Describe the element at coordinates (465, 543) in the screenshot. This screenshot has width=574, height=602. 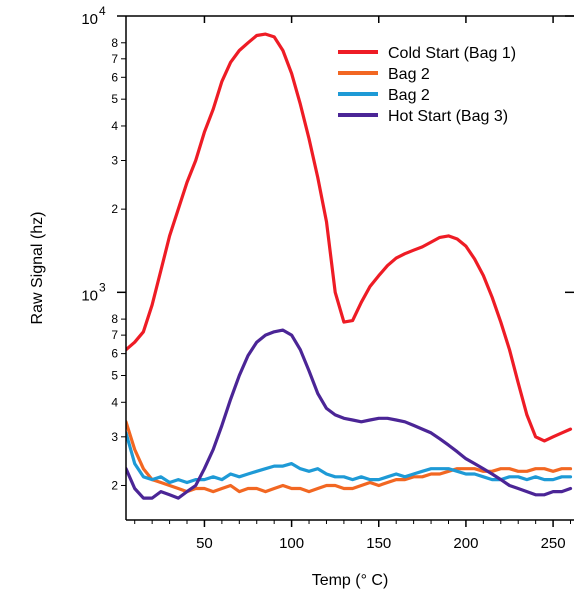
I see `x-tick-label: 200` at that location.